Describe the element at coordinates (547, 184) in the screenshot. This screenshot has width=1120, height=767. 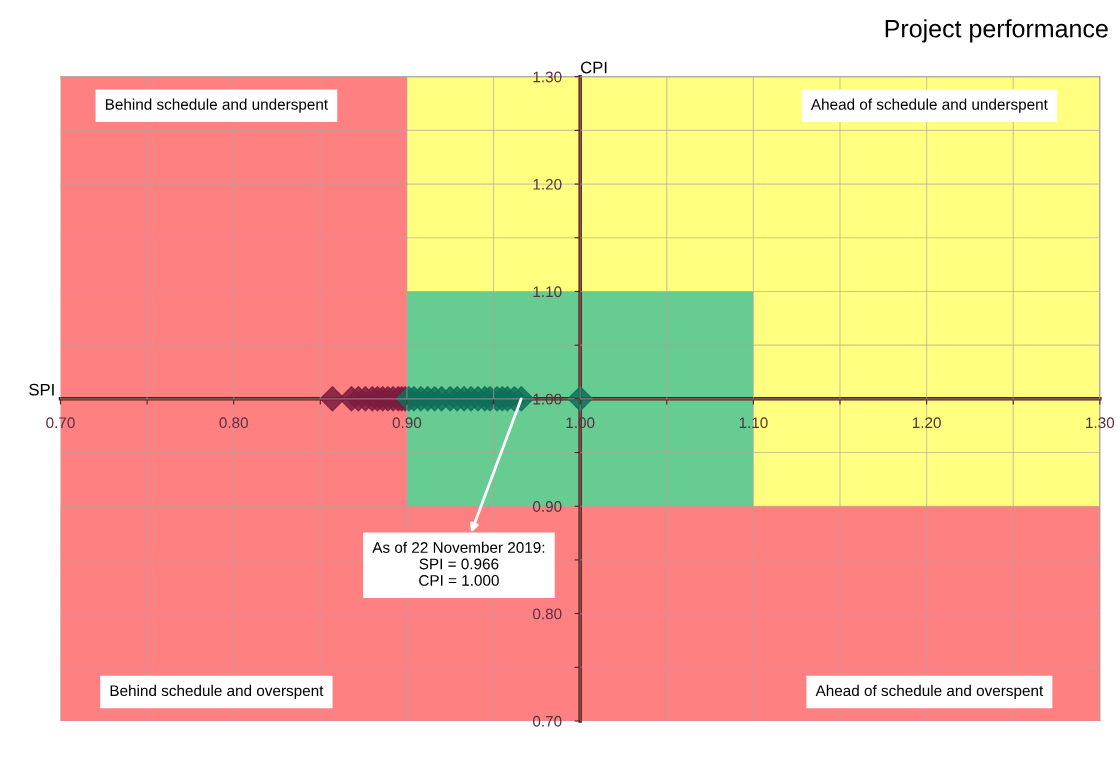
I see `y-tick-label: 1.20` at that location.